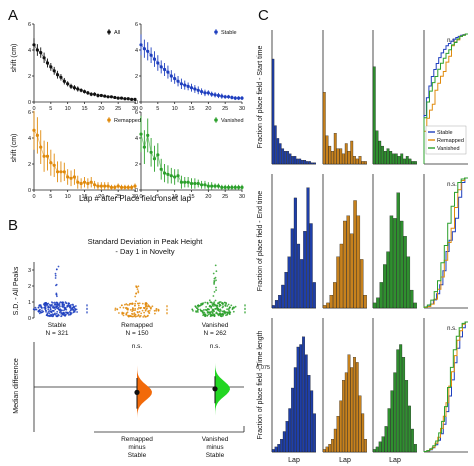 The width and height of the screenshot is (474, 466). What do you see at coordinates (232, 121) in the screenshot?
I see `a-legend-label-vanished: Vanished` at bounding box center [232, 121].